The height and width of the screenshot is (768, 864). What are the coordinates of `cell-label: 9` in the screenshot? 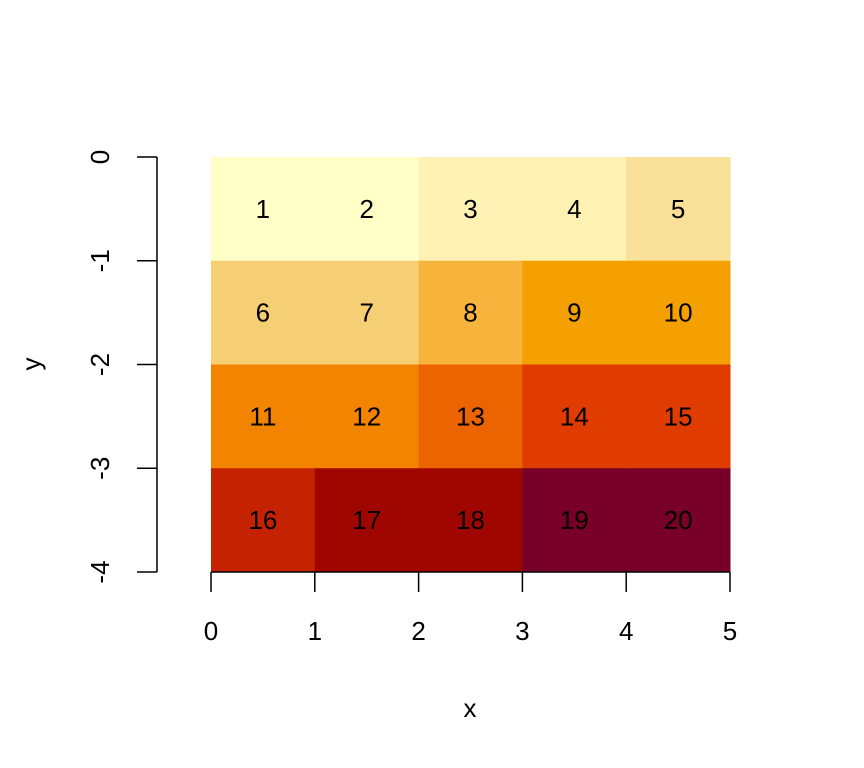 It's located at (574, 313).